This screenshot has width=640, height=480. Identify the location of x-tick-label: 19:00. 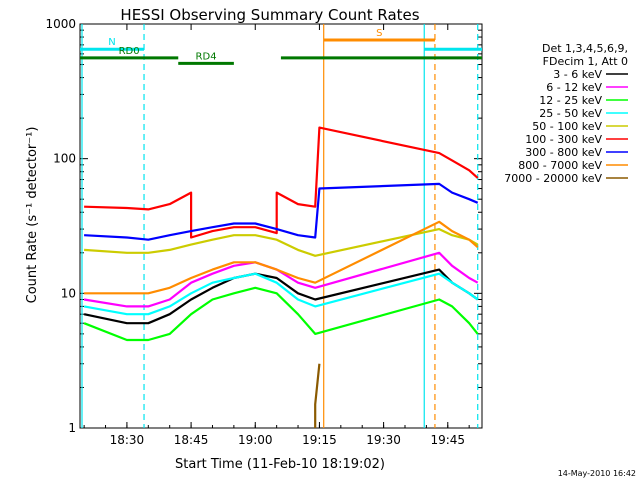
(255, 440).